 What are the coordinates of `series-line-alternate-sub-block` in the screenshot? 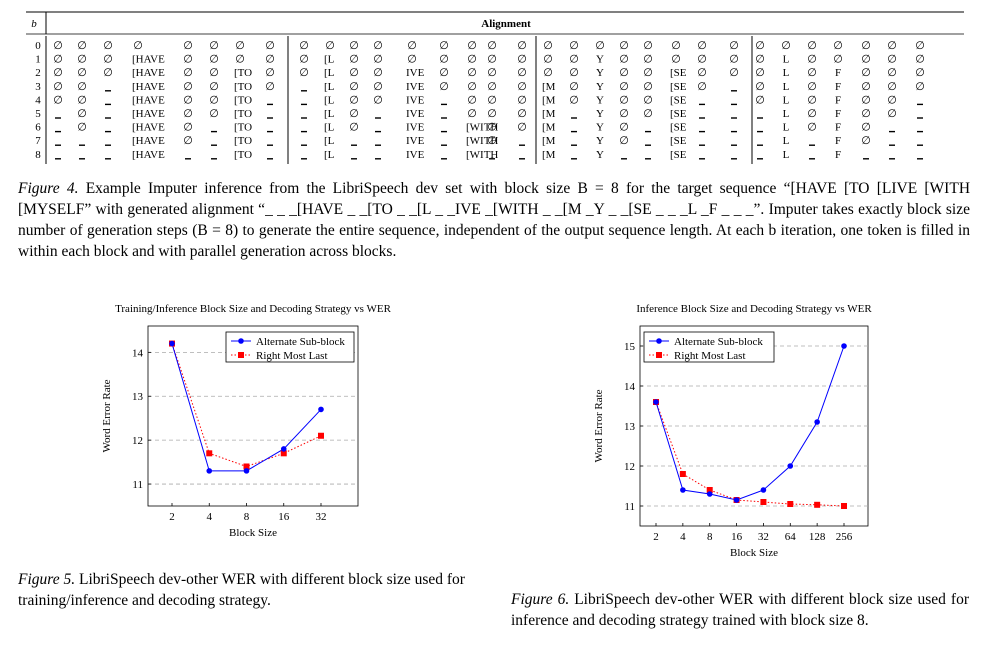 It's located at (246, 407).